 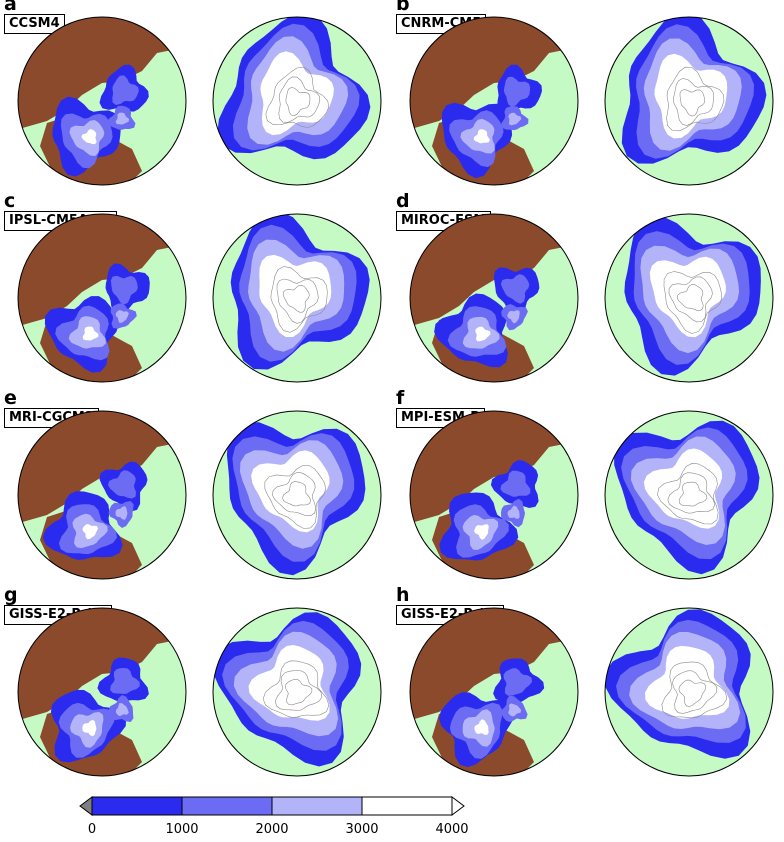 I want to click on colorbar-tick-label: 2000, so click(x=271, y=829).